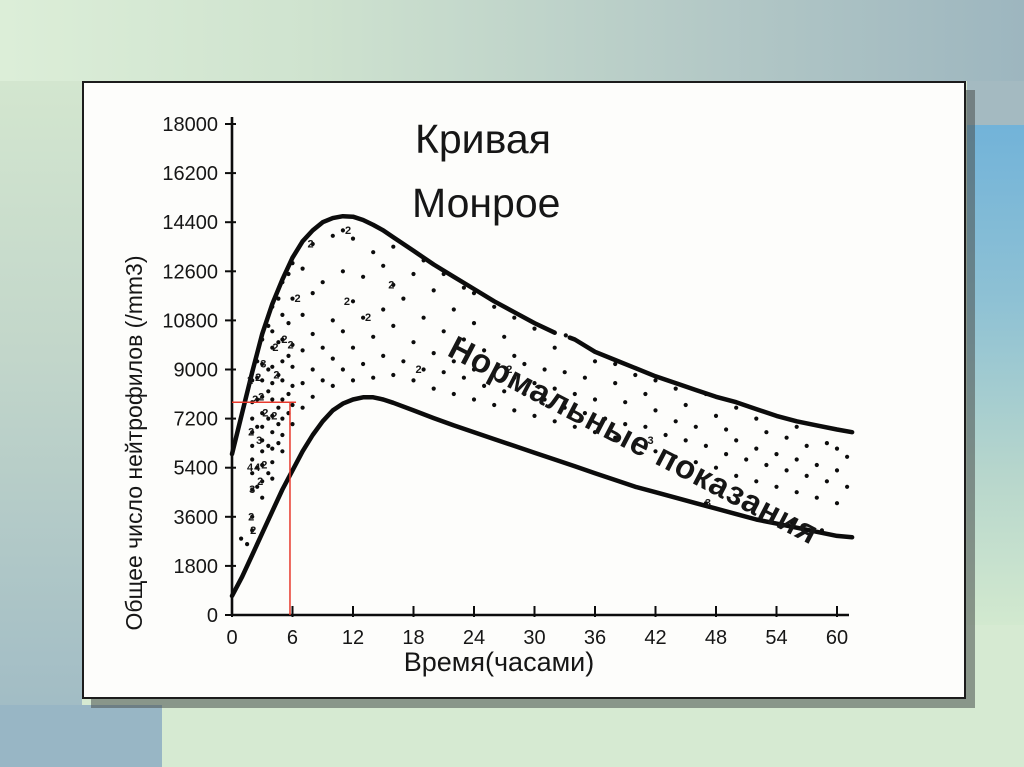 The width and height of the screenshot is (1024, 767). I want to click on x-tick-label: 6, so click(292, 638).